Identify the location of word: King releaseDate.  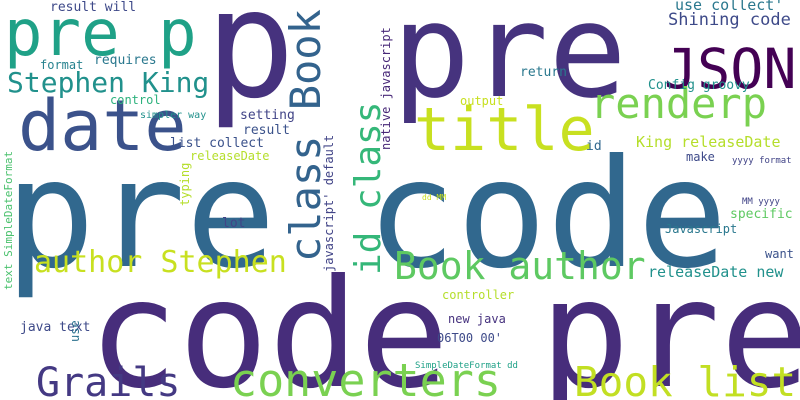
(708, 142).